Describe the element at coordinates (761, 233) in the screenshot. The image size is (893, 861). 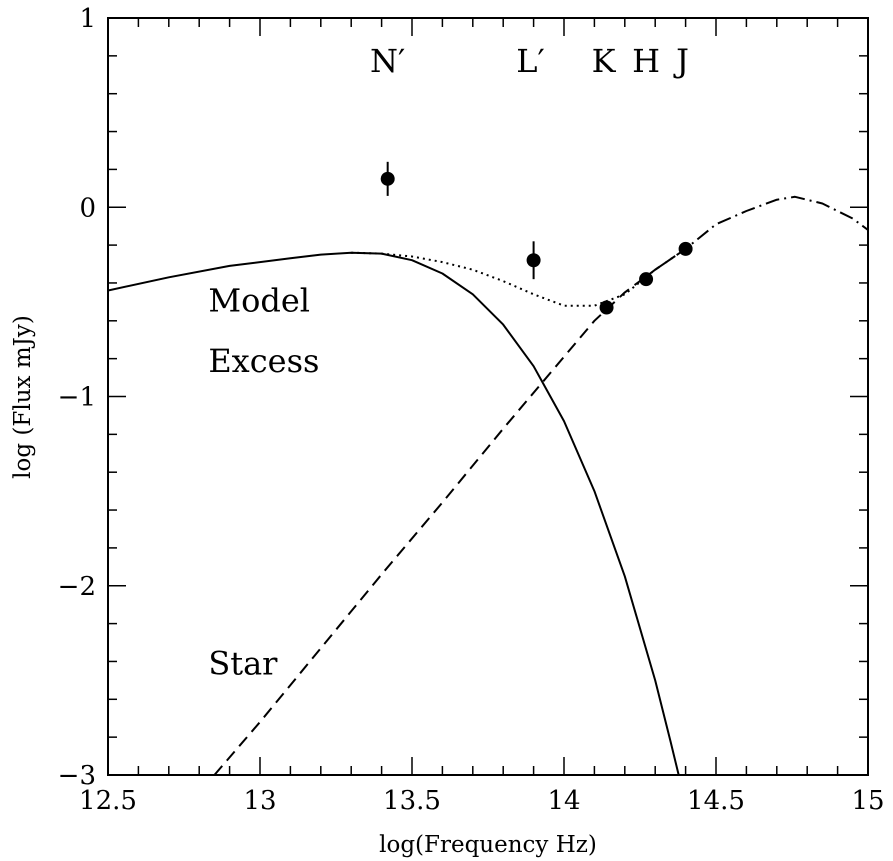
I see `dash-dot-curve` at that location.